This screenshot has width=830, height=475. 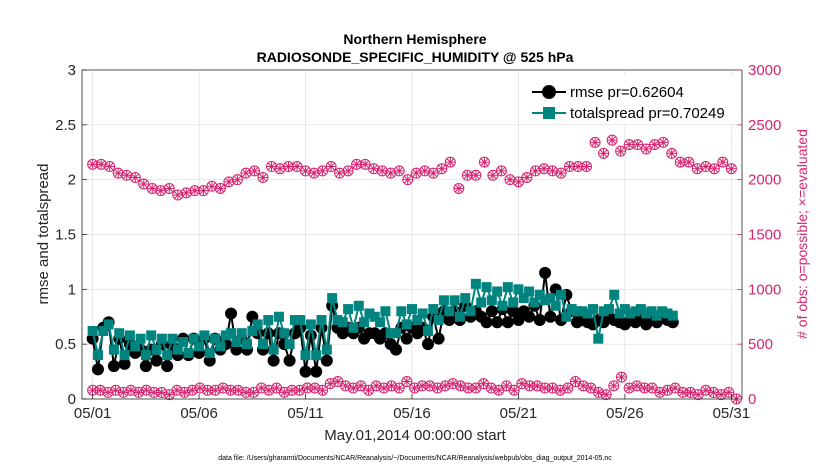 I want to click on x-tick-label: 05/11, so click(x=305, y=413).